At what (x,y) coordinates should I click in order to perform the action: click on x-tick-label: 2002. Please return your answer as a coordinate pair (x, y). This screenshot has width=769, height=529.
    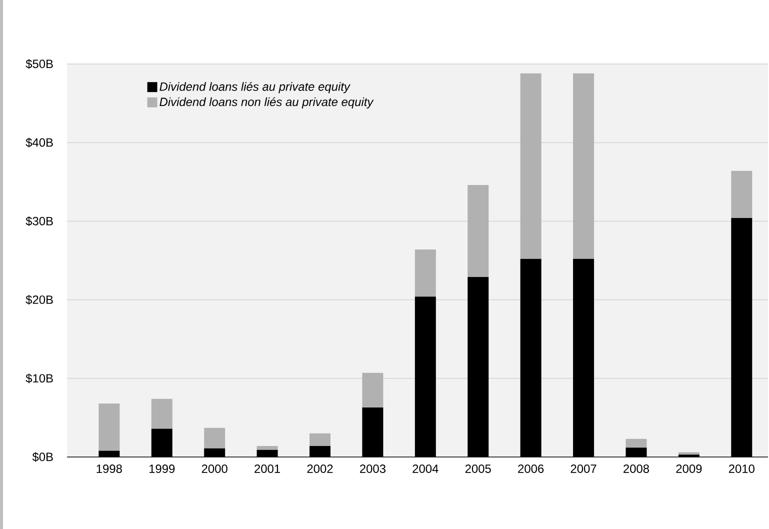
    Looking at the image, I should click on (320, 468).